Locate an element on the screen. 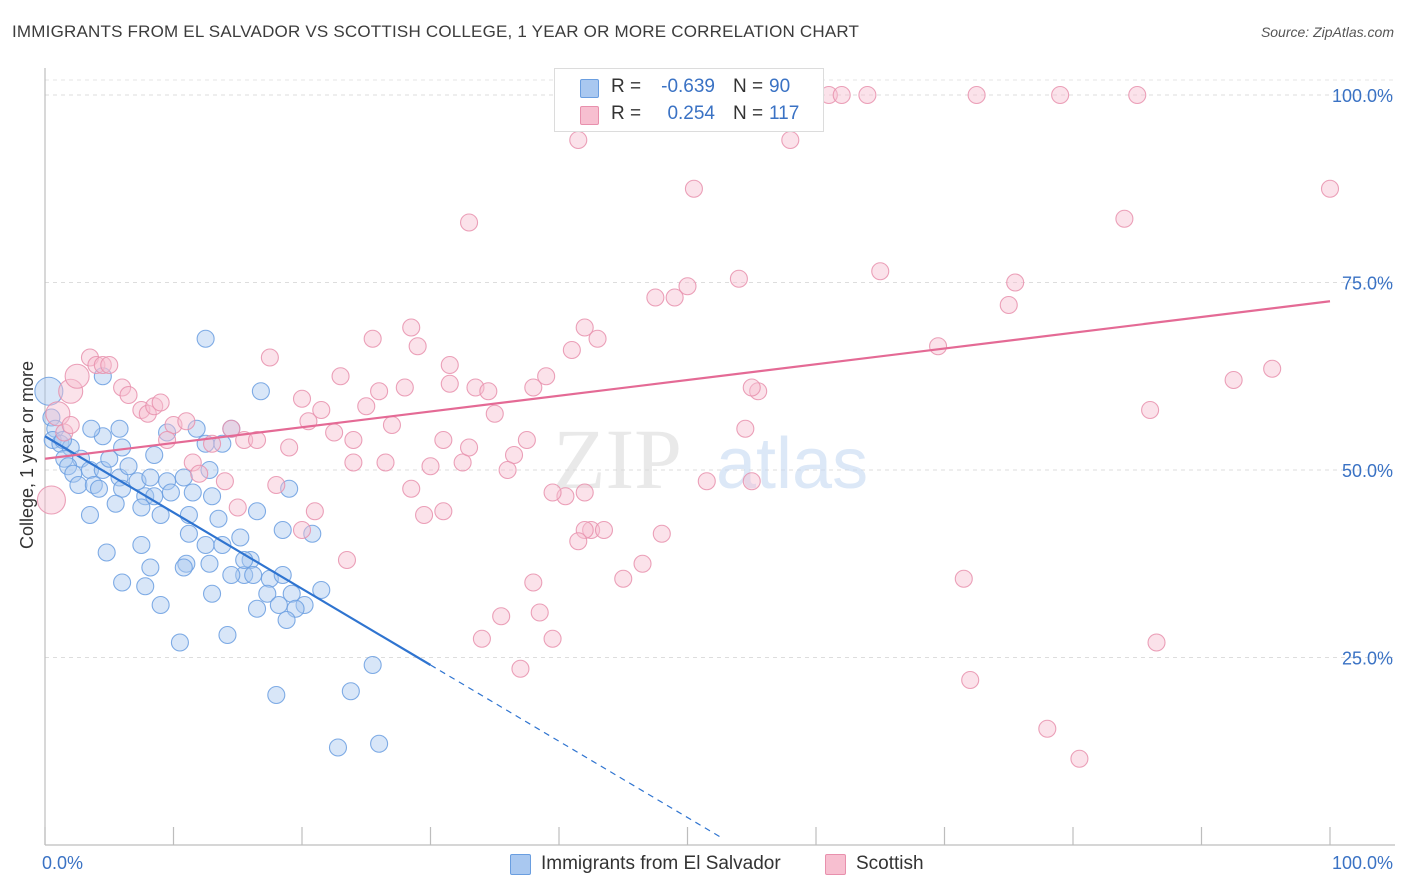  source-label: Source: ZipAtlas.com is located at coordinates (1327, 32).